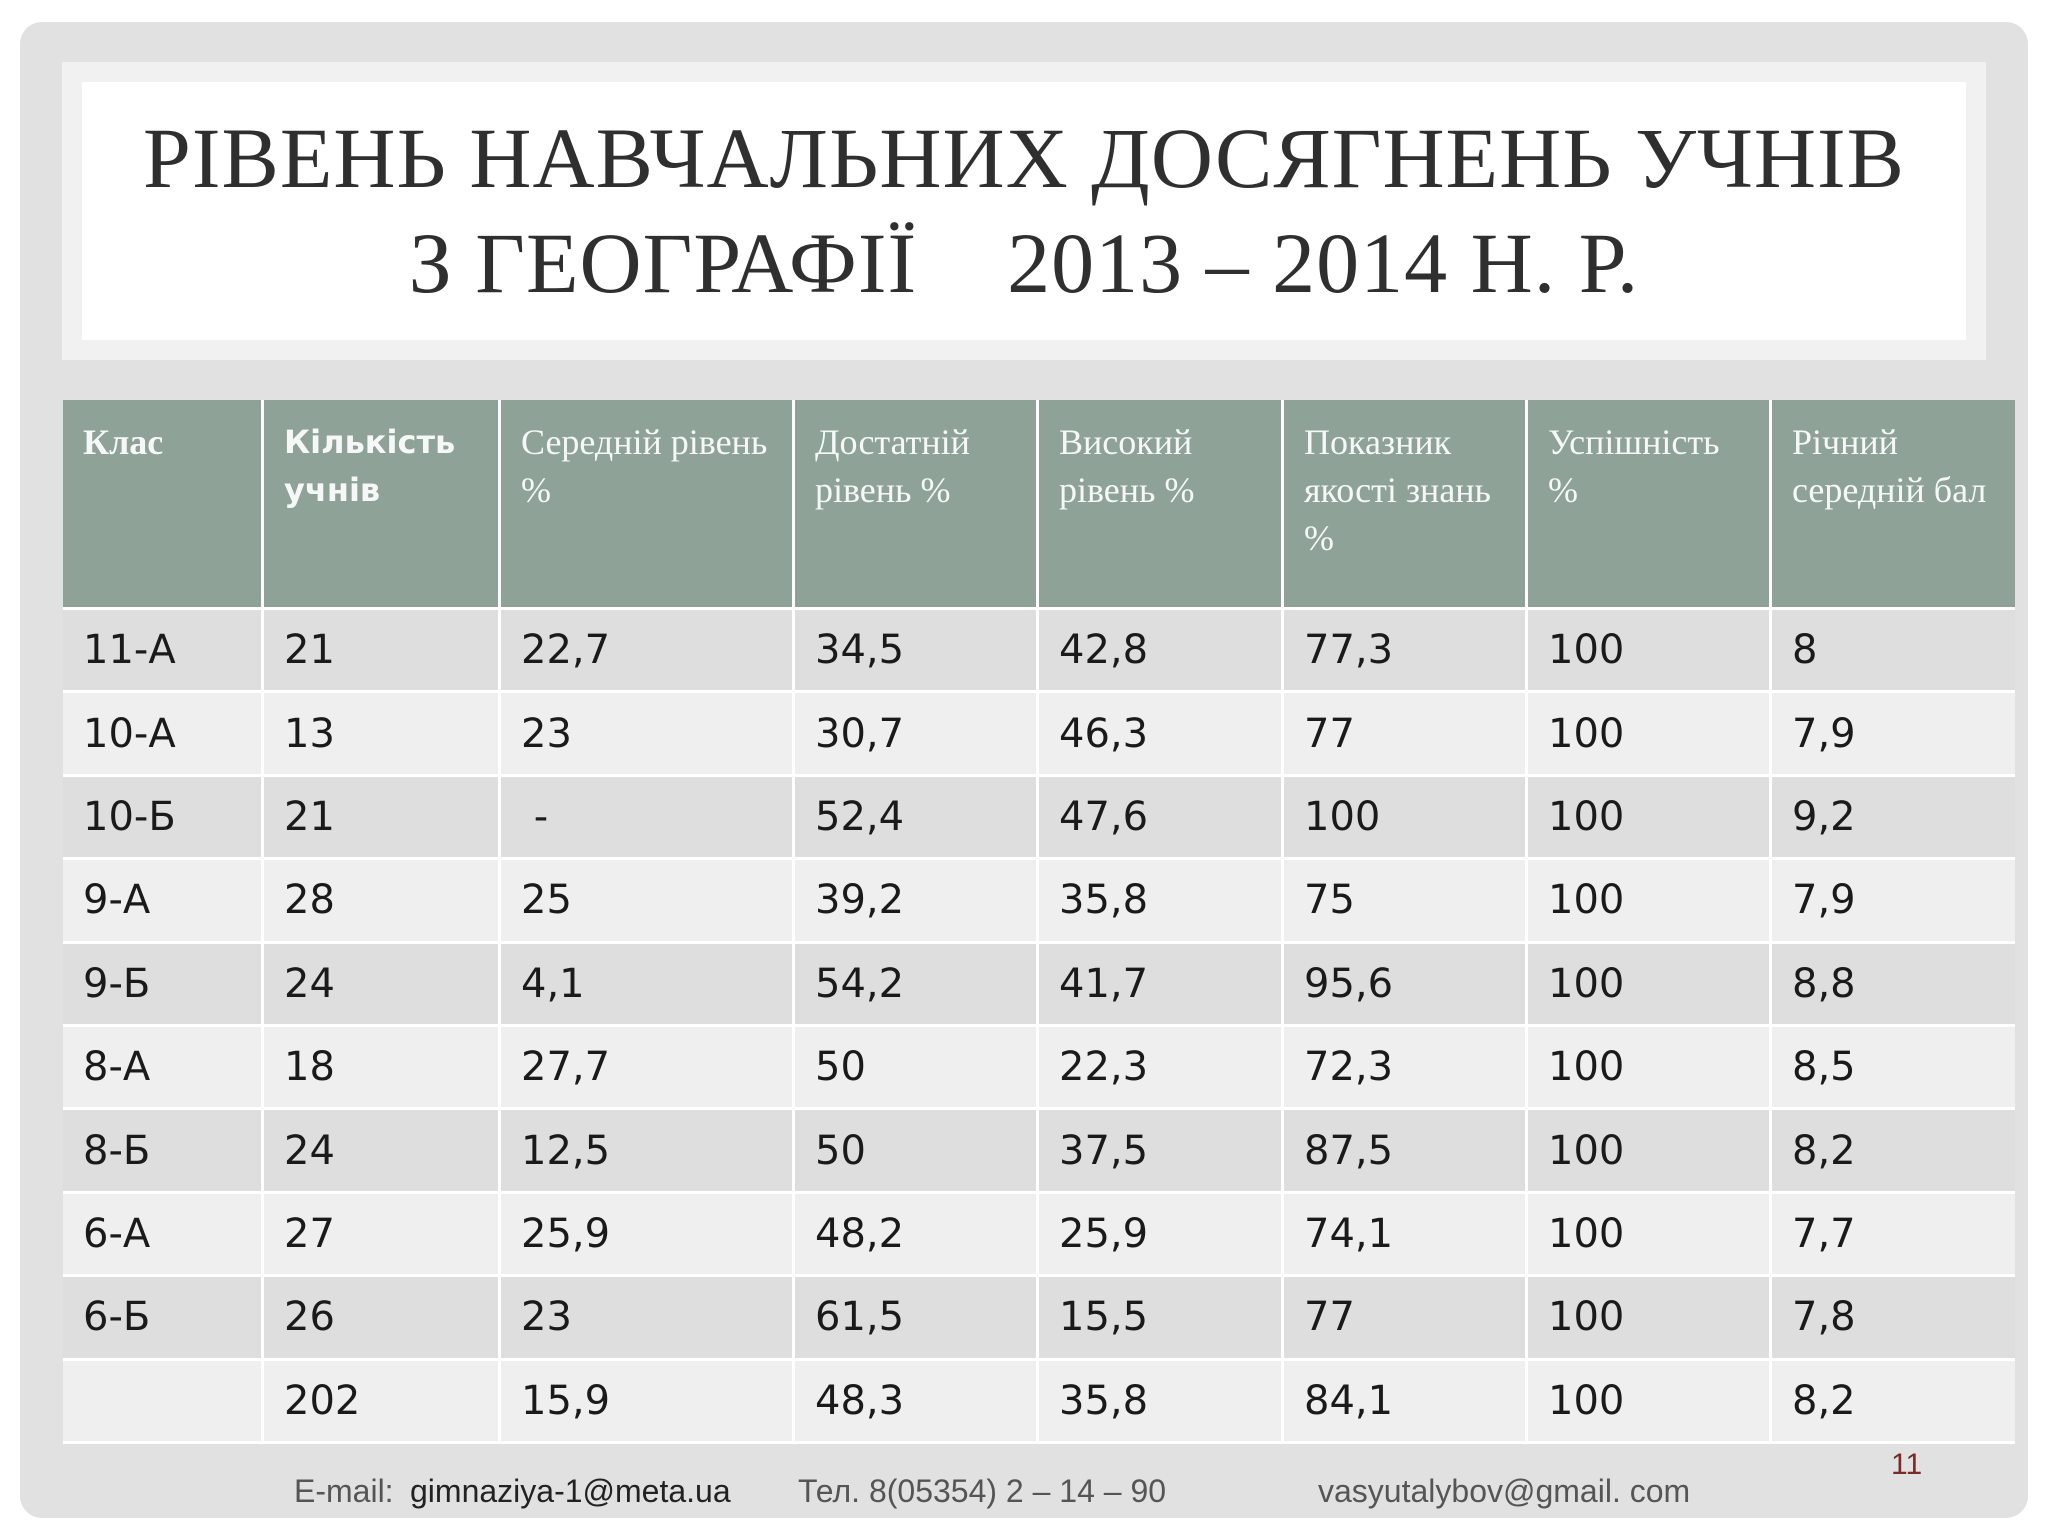 The width and height of the screenshot is (2048, 1536). What do you see at coordinates (648, 818) in the screenshot?
I see `cell-average-level: -` at bounding box center [648, 818].